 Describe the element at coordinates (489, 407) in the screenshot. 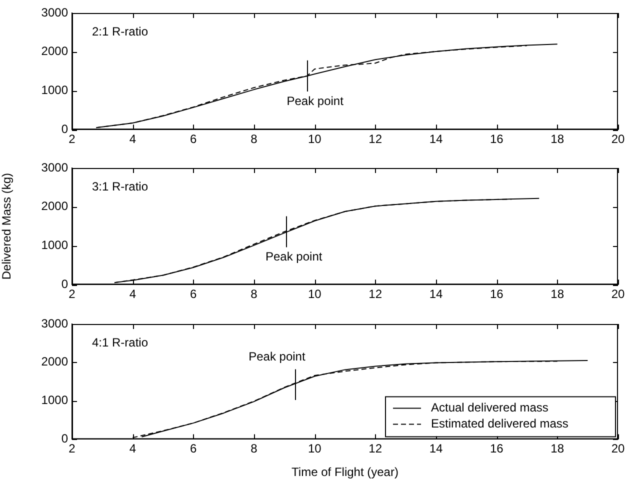

I see `legend-label: Actual delivered mass` at that location.